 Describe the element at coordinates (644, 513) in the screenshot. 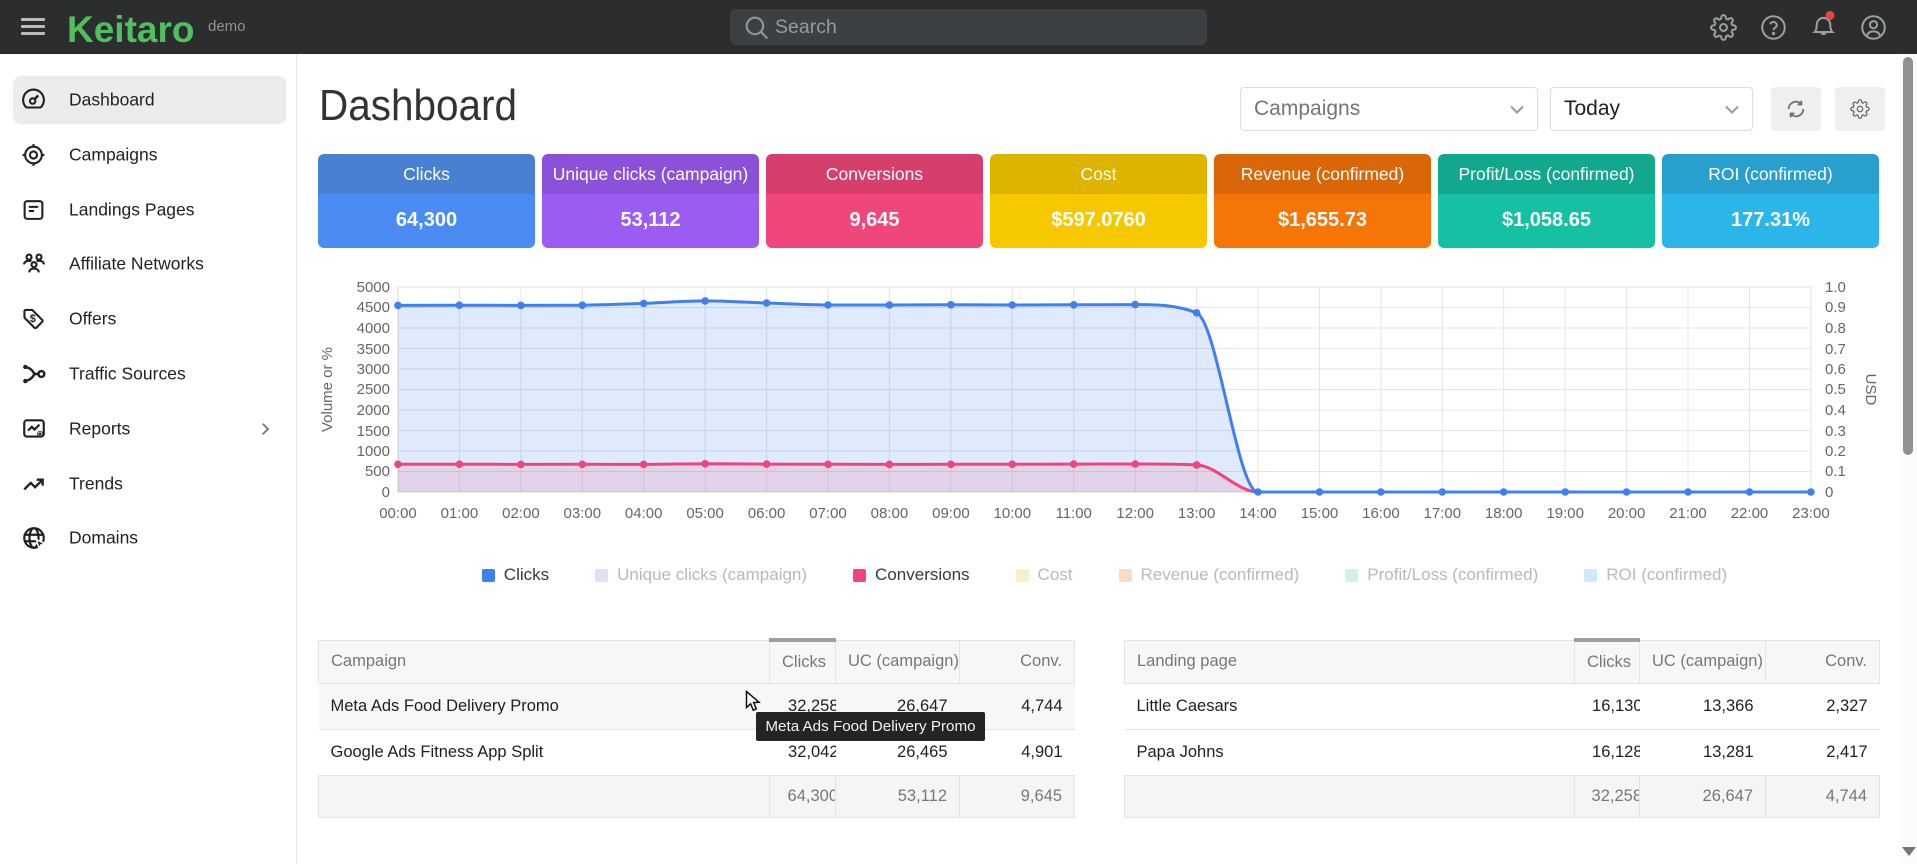

I see `svg-text: 04:00` at that location.